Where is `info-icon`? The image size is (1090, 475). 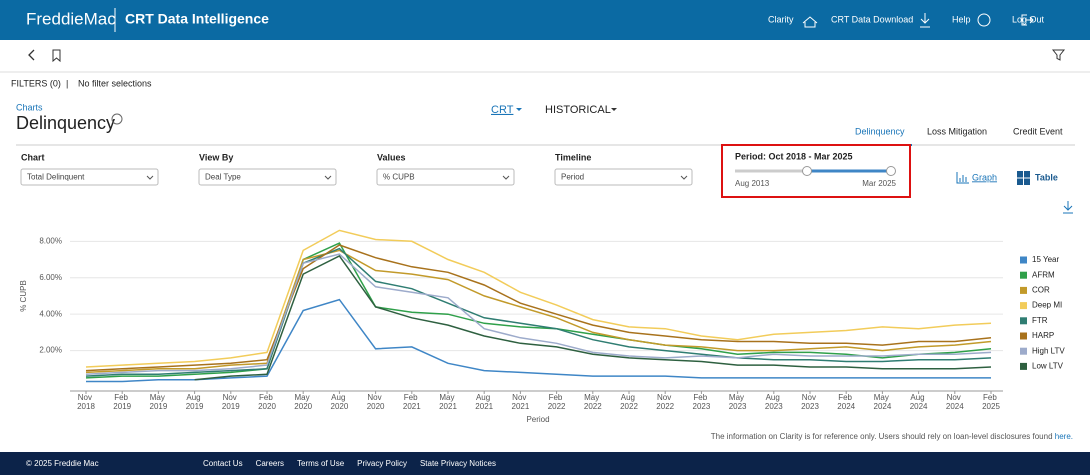 info-icon is located at coordinates (117, 119).